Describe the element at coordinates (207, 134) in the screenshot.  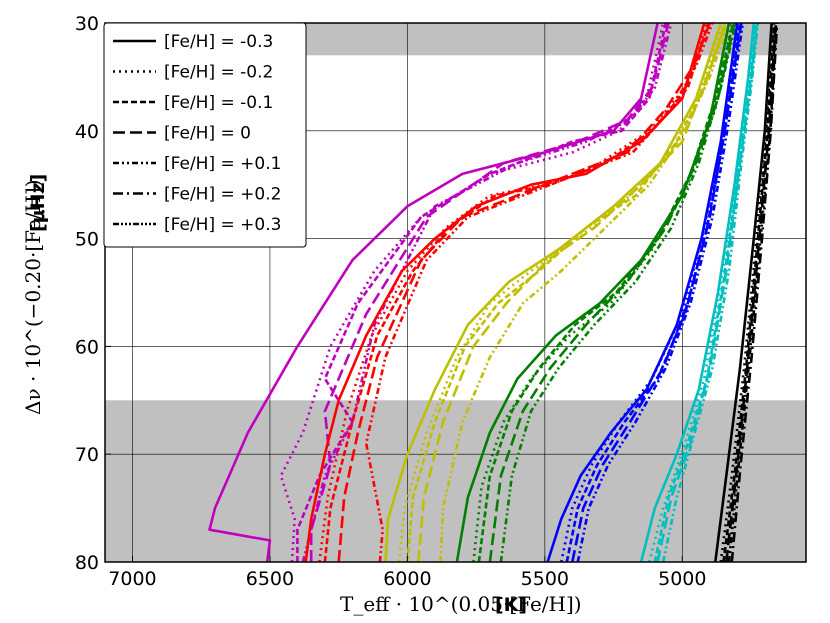
I see `legend-label: [Fe/H] = 0` at that location.